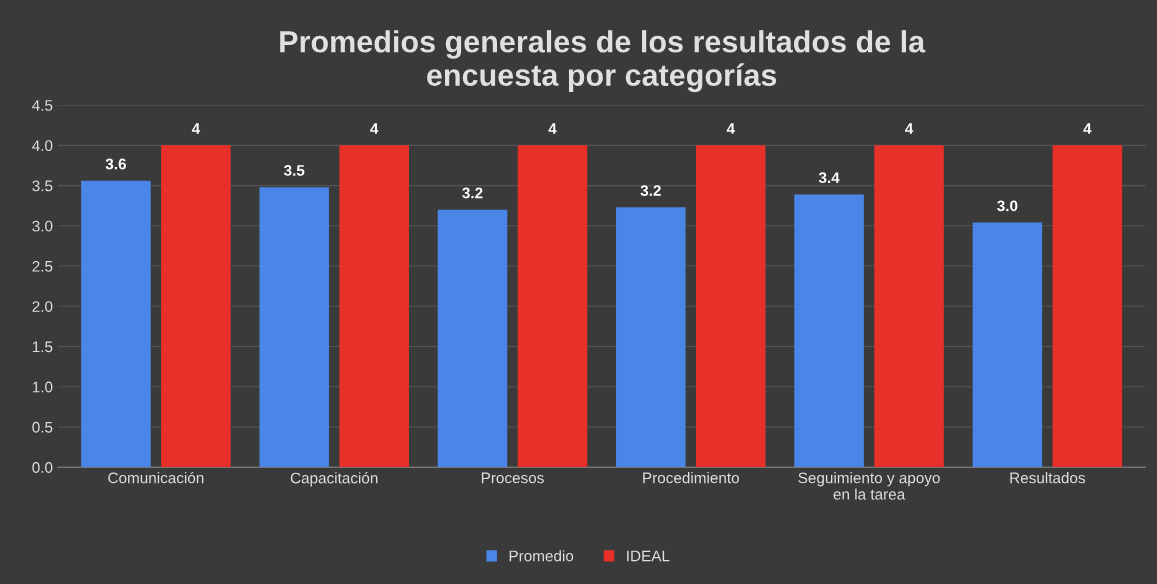  I want to click on x-tick-label: Seguimiento y apoyo en la tarea, so click(869, 486).